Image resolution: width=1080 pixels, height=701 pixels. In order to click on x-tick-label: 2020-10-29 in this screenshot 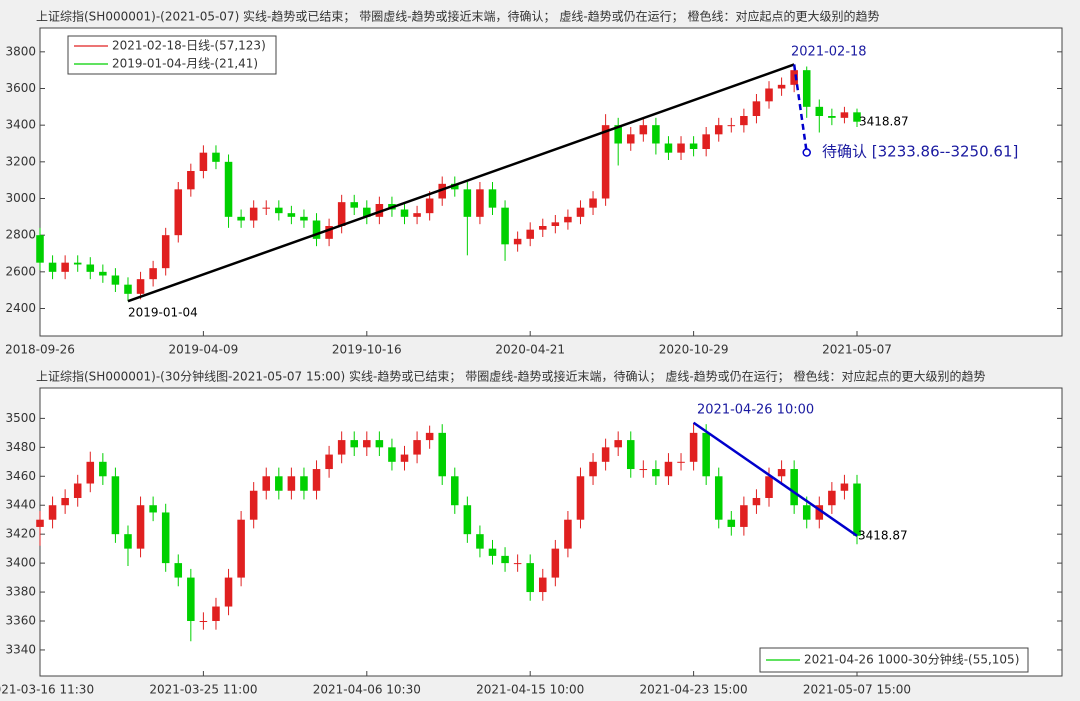, I will do `click(694, 350)`.